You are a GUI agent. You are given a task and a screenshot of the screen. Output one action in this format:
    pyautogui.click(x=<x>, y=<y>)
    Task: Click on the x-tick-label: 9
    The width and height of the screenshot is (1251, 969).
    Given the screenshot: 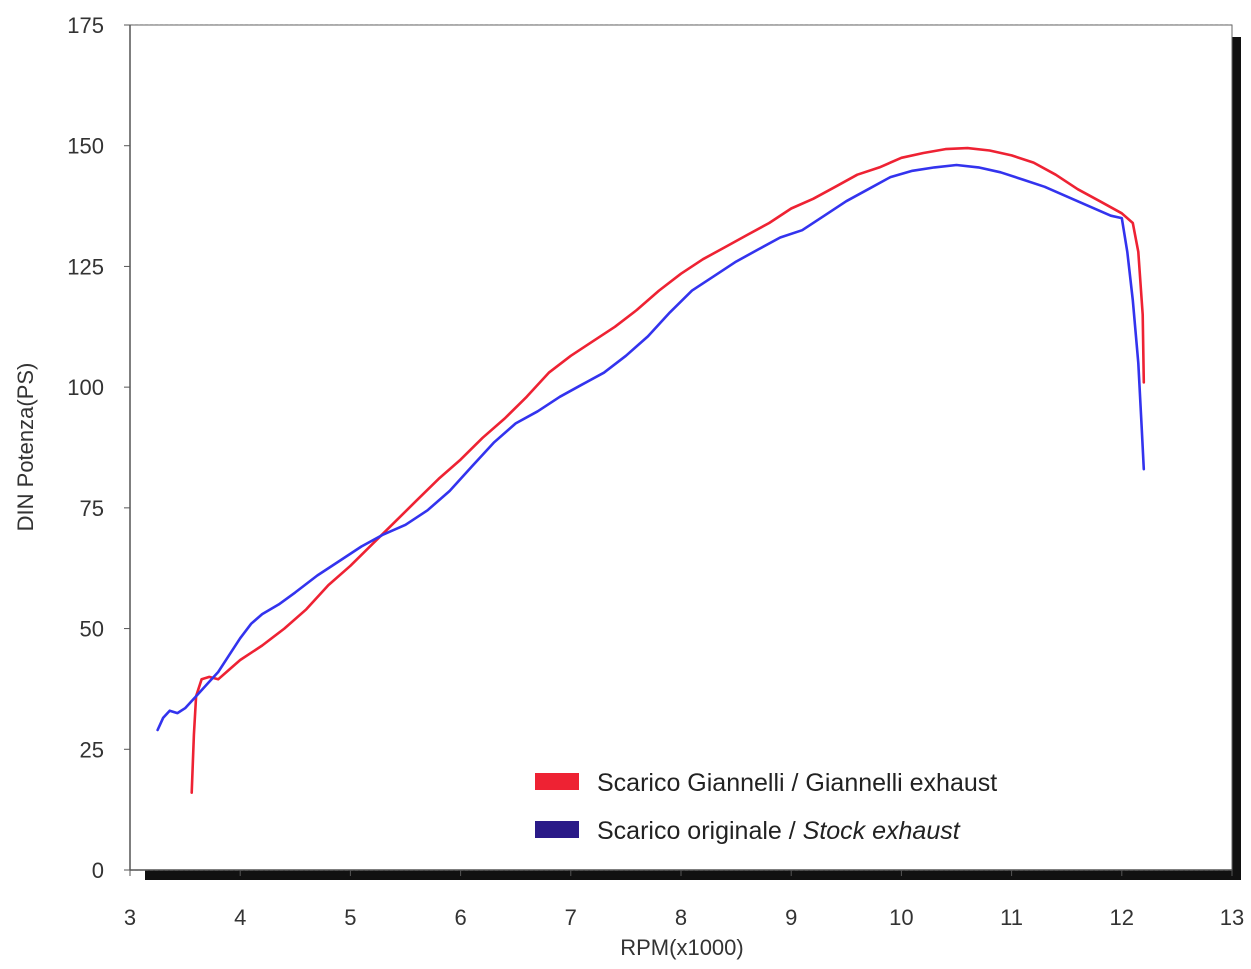 What is the action you would take?
    pyautogui.click(x=791, y=917)
    